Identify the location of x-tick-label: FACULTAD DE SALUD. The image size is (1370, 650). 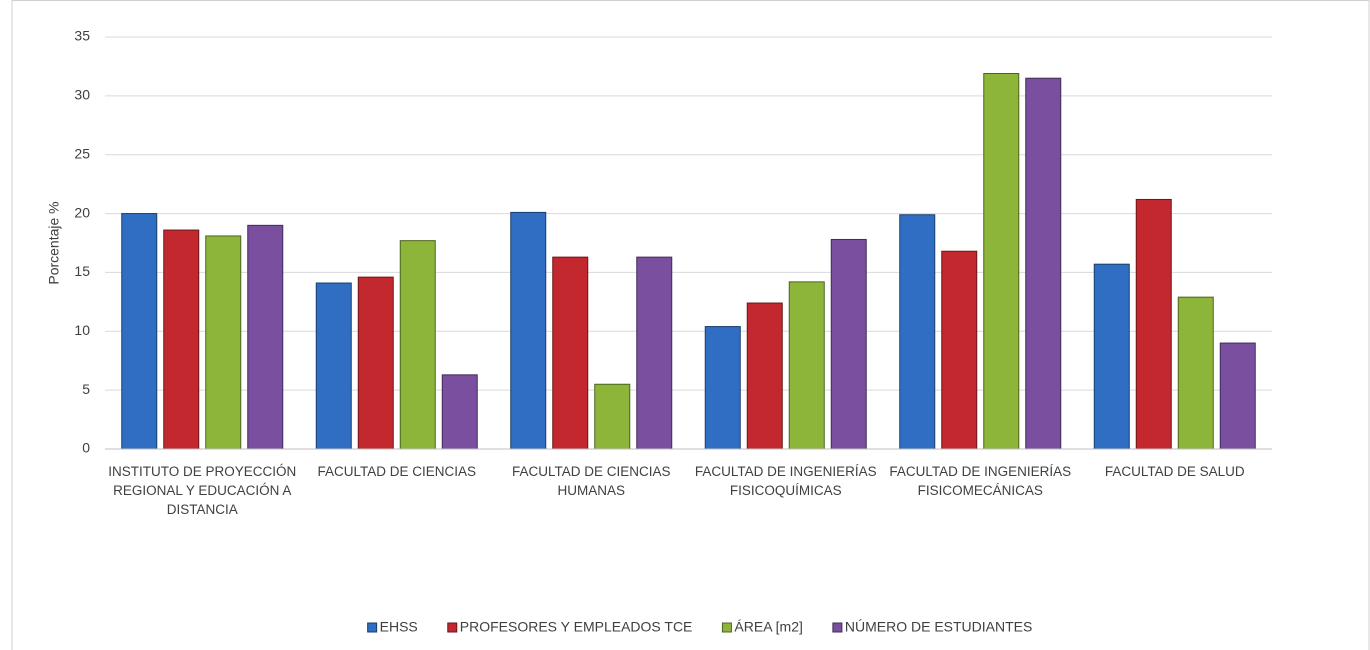
(1174, 471).